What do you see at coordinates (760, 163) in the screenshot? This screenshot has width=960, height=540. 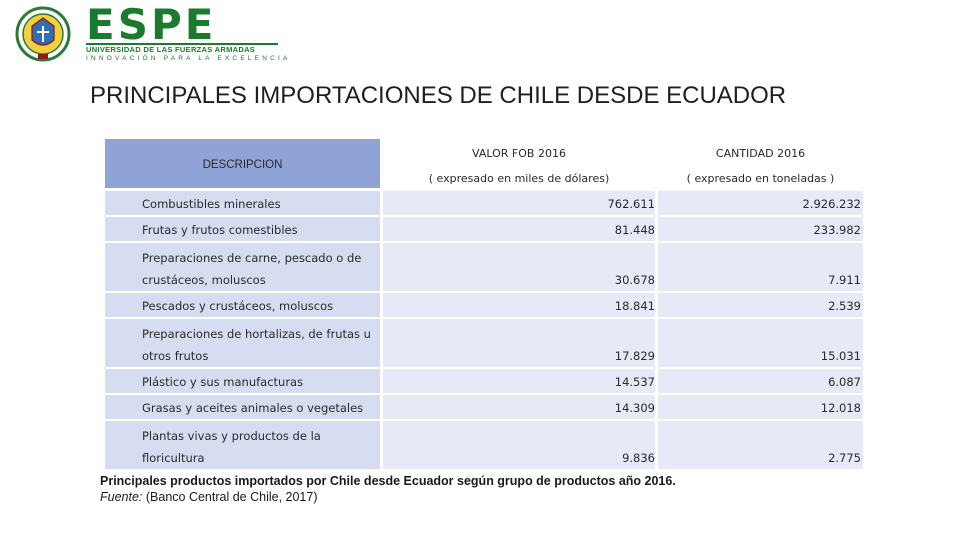 I see `header-quantity: CANTIDAD 2016 ( expresado en toneladas )` at bounding box center [760, 163].